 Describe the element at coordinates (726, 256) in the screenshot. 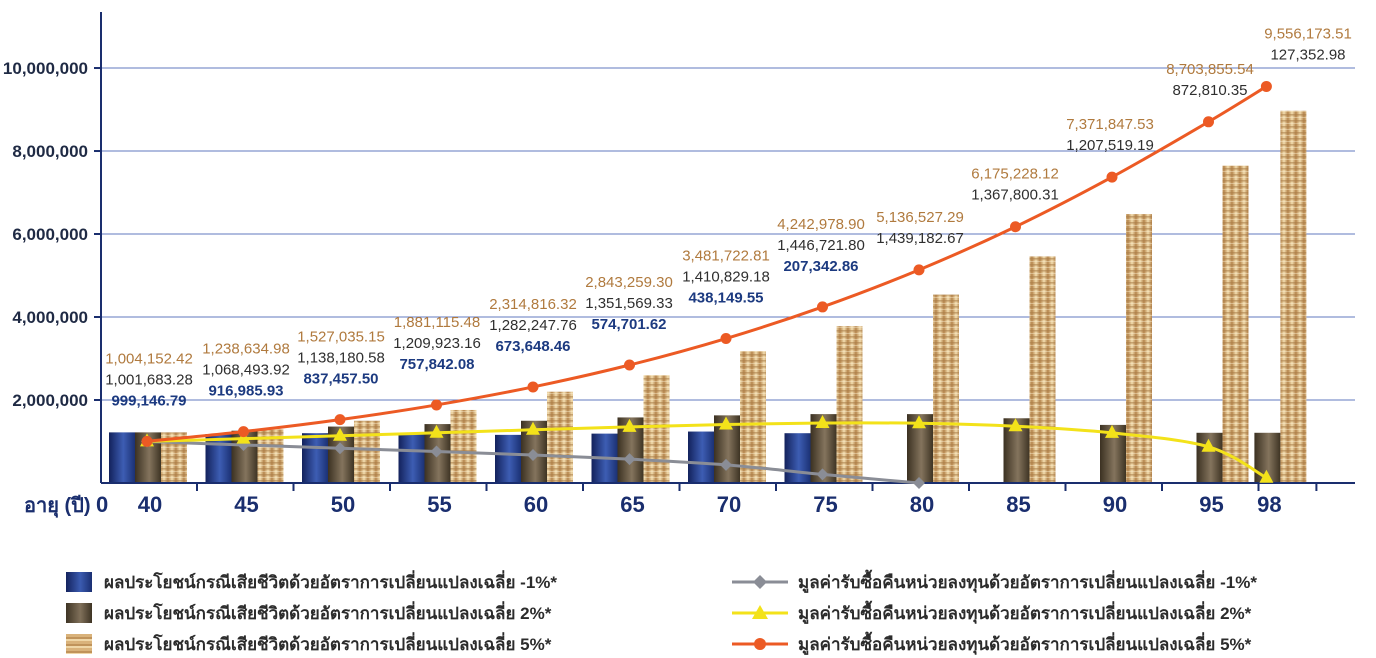

I see `data-label: 3,481,722.81` at that location.